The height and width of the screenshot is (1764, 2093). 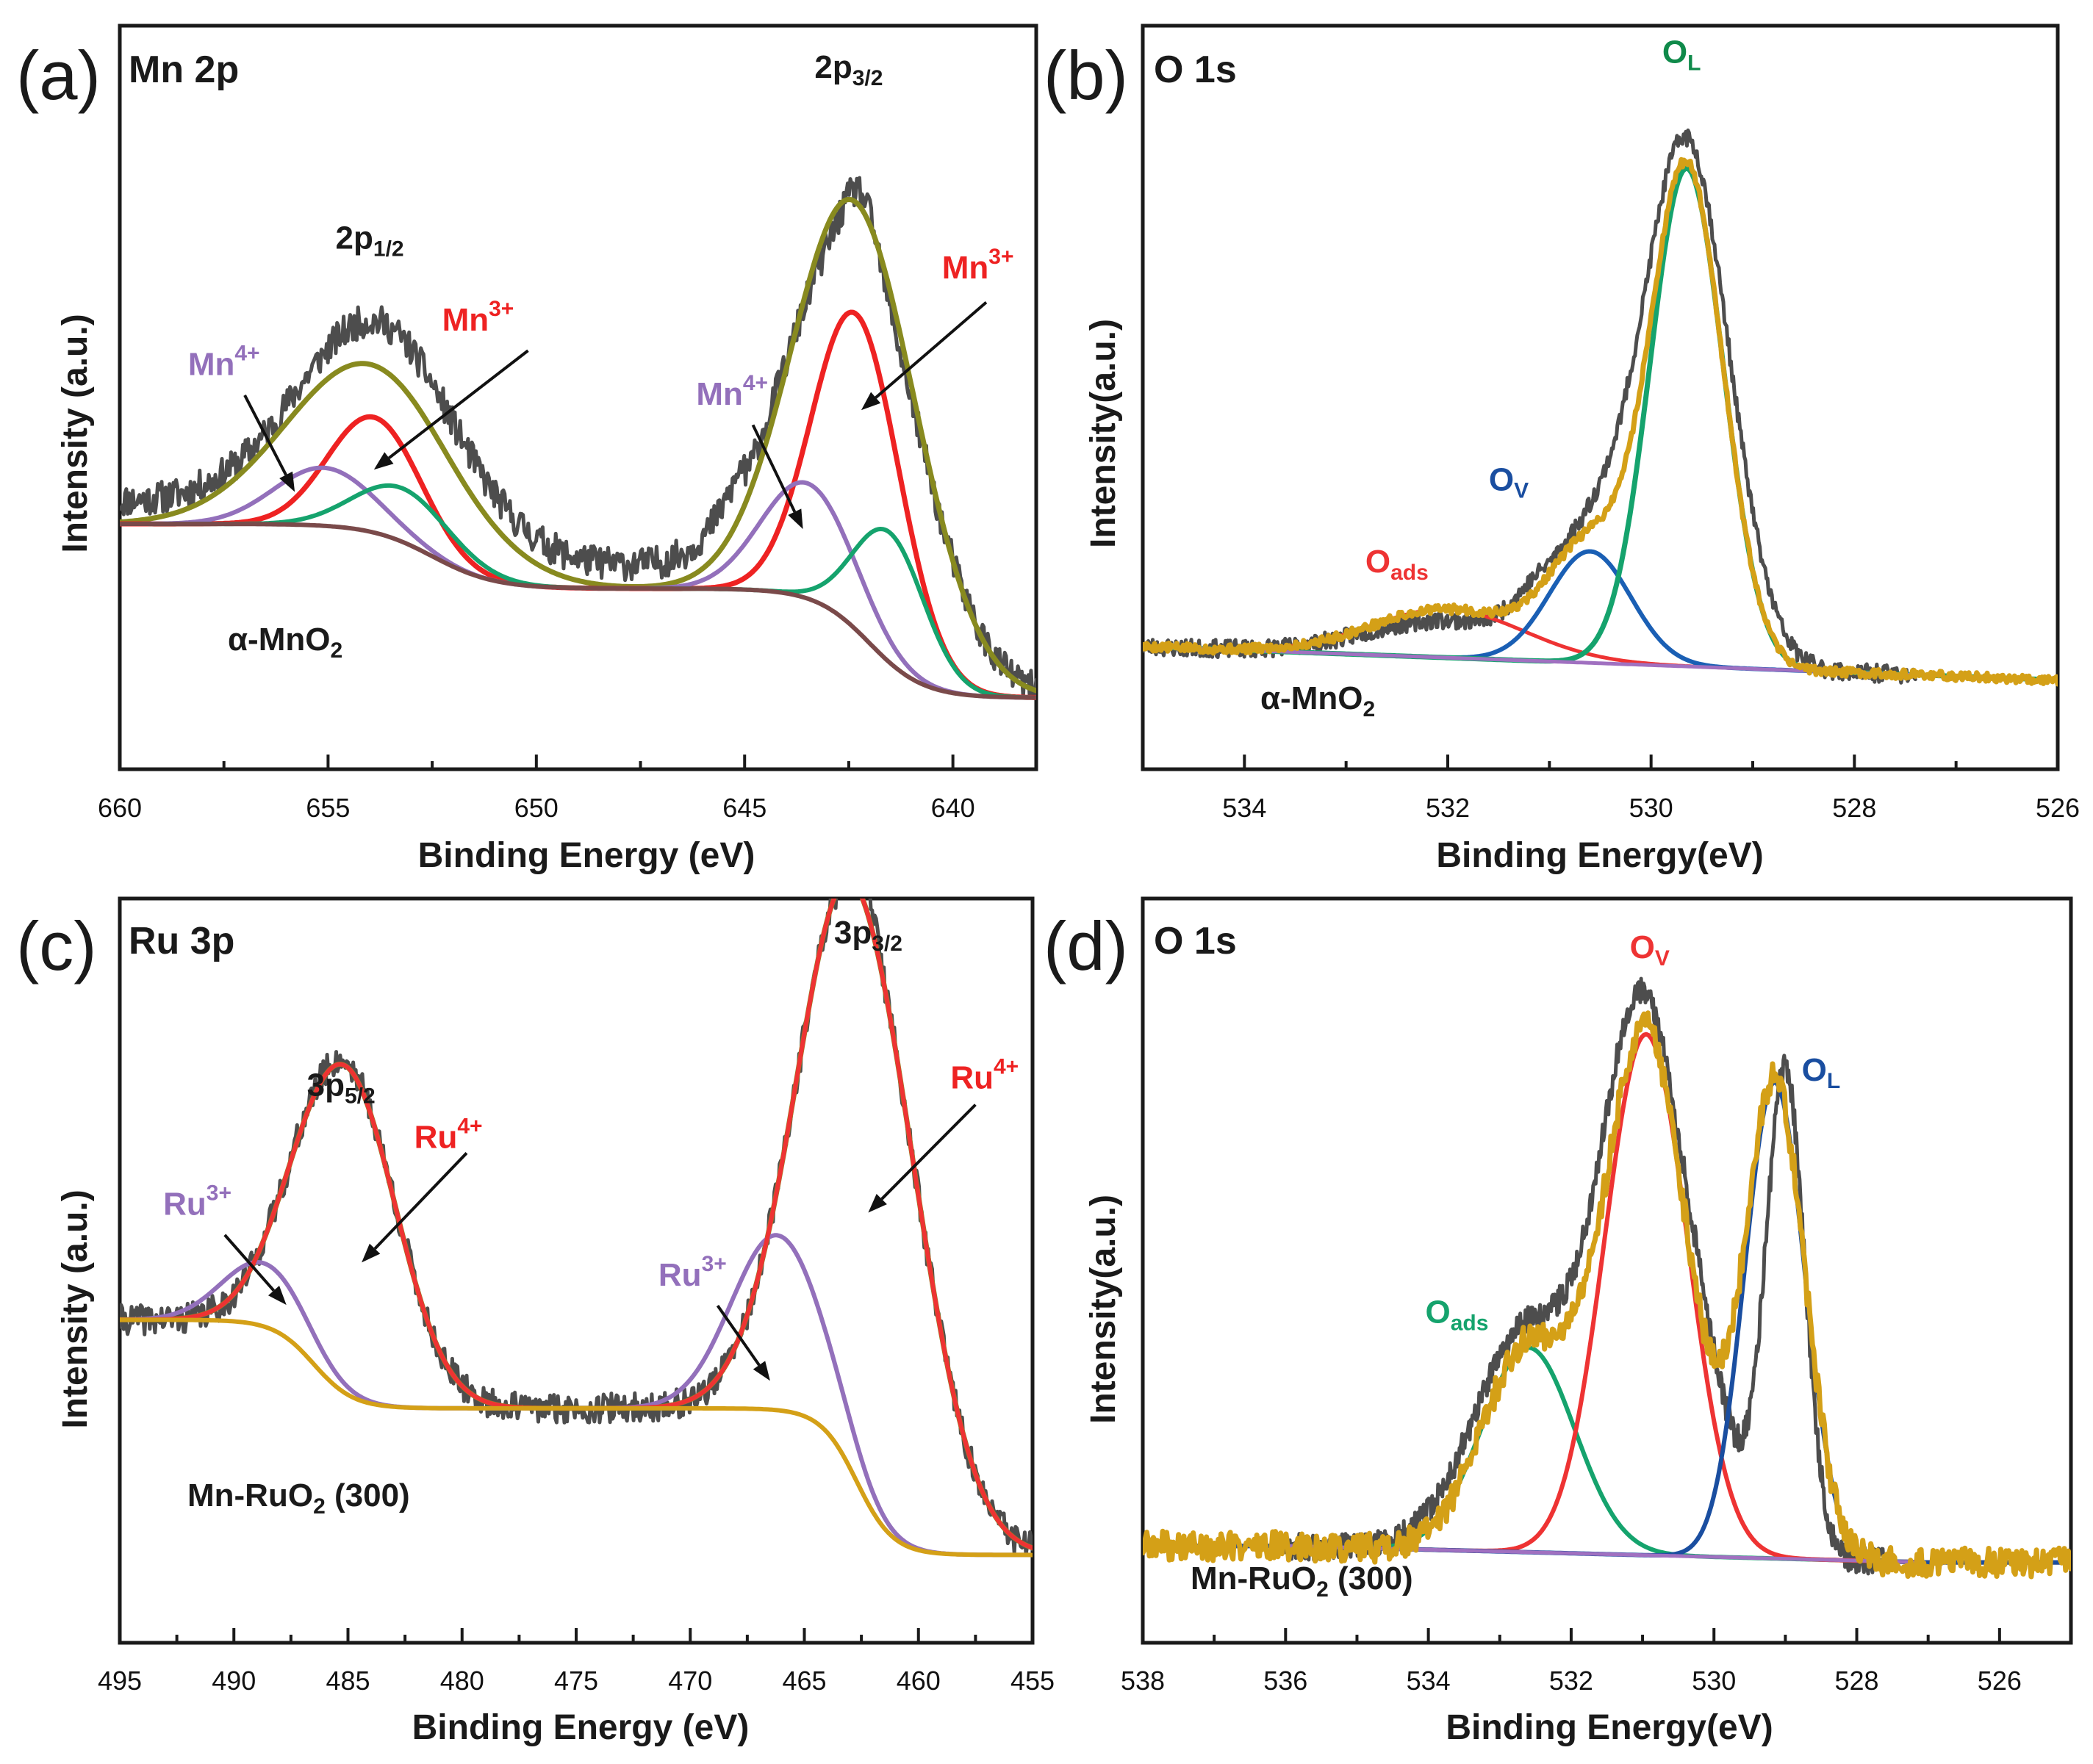 I want to click on panel-c-tick-label: 495, so click(x=120, y=1681).